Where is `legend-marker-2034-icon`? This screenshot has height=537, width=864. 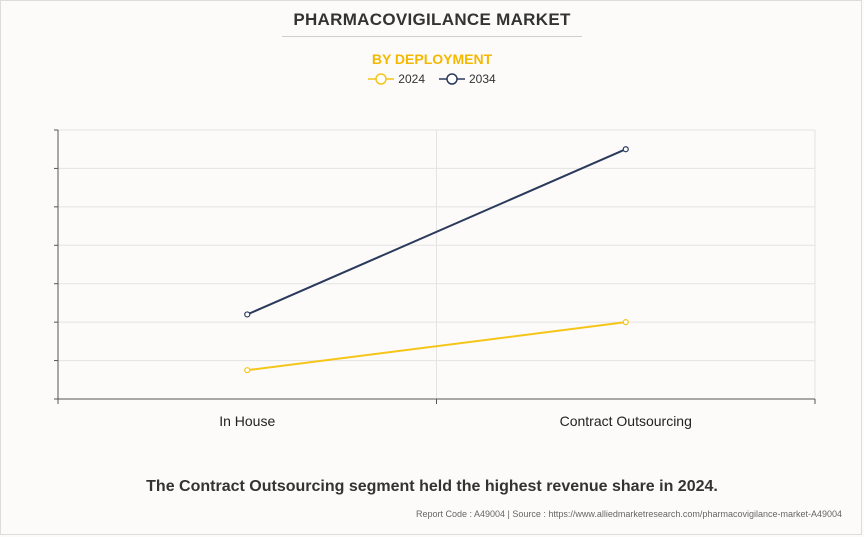 legend-marker-2034-icon is located at coordinates (452, 79).